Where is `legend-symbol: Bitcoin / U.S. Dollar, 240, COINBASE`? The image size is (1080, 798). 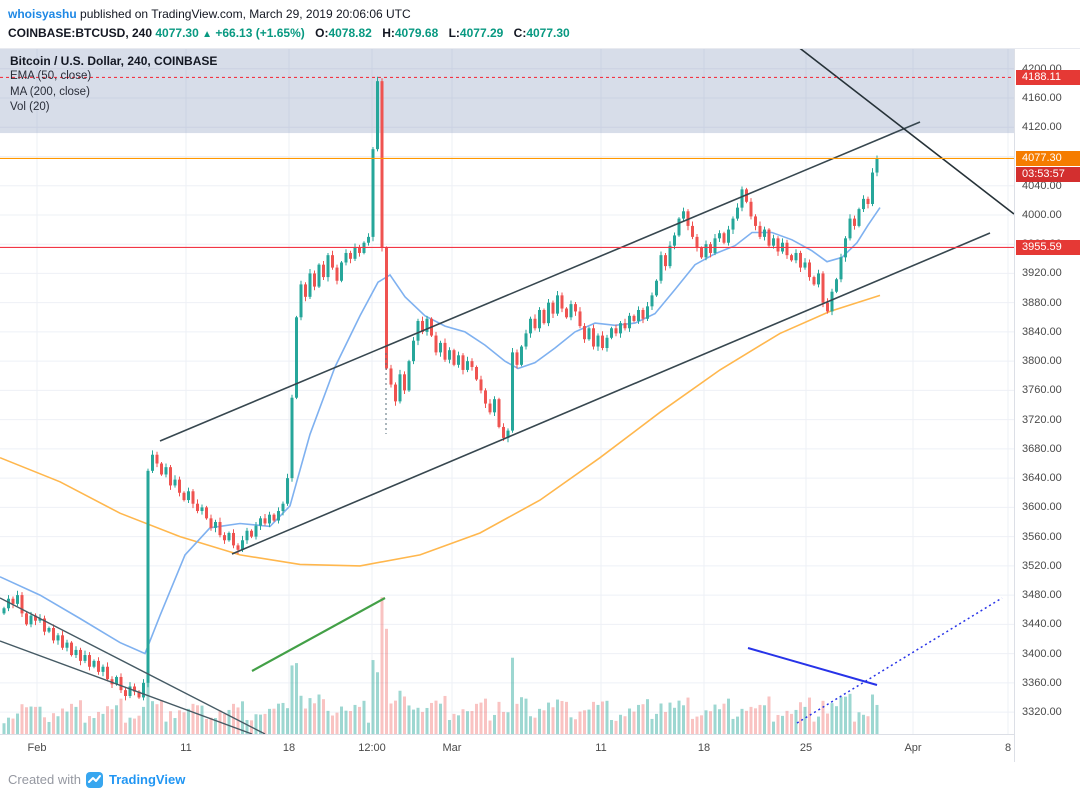
legend-symbol: Bitcoin / U.S. Dollar, 240, COINBASE is located at coordinates (114, 61).